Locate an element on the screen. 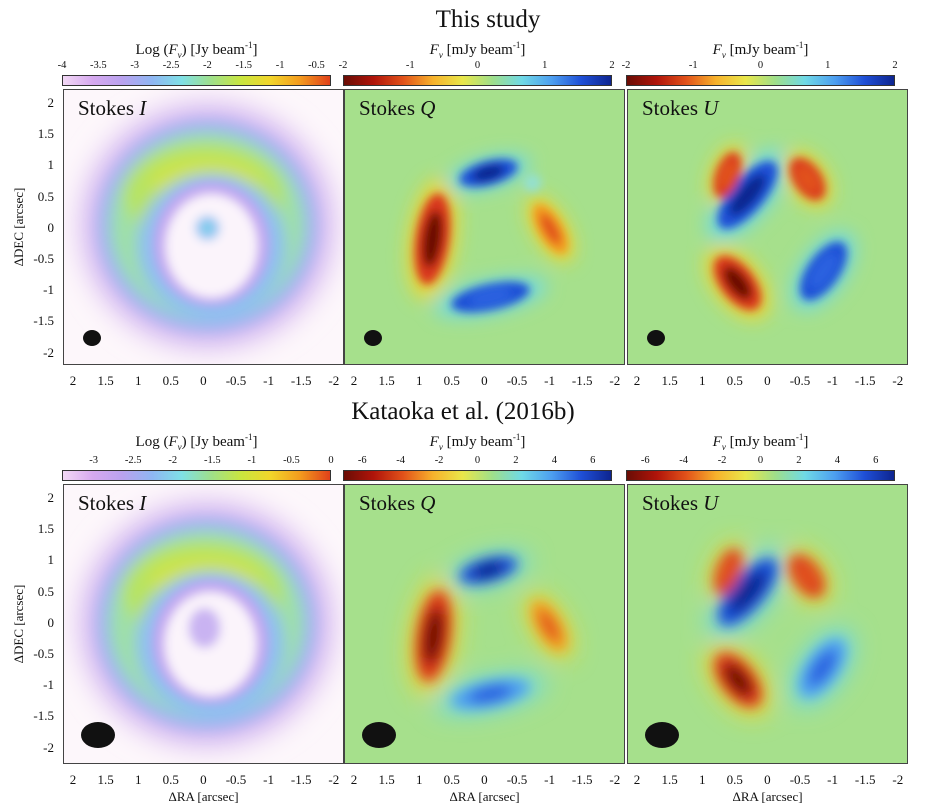  colorbar-tick-label: -4 is located at coordinates (62, 65).